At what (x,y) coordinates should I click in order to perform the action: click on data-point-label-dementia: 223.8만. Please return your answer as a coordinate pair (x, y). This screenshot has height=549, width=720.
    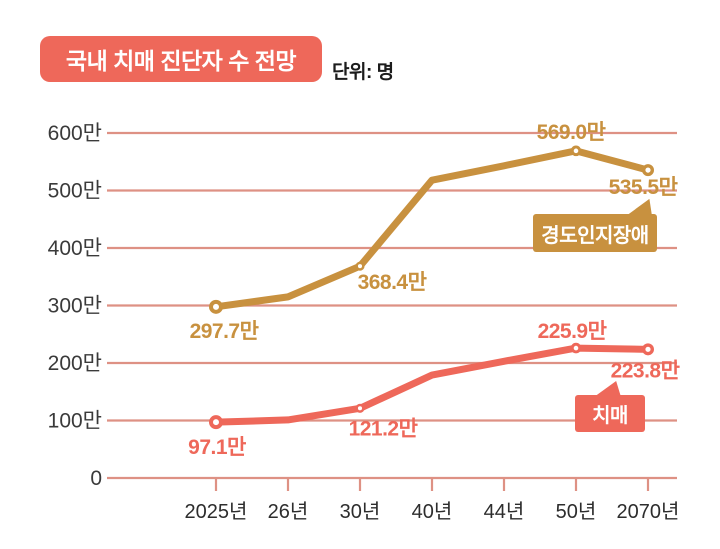
    Looking at the image, I should click on (645, 370).